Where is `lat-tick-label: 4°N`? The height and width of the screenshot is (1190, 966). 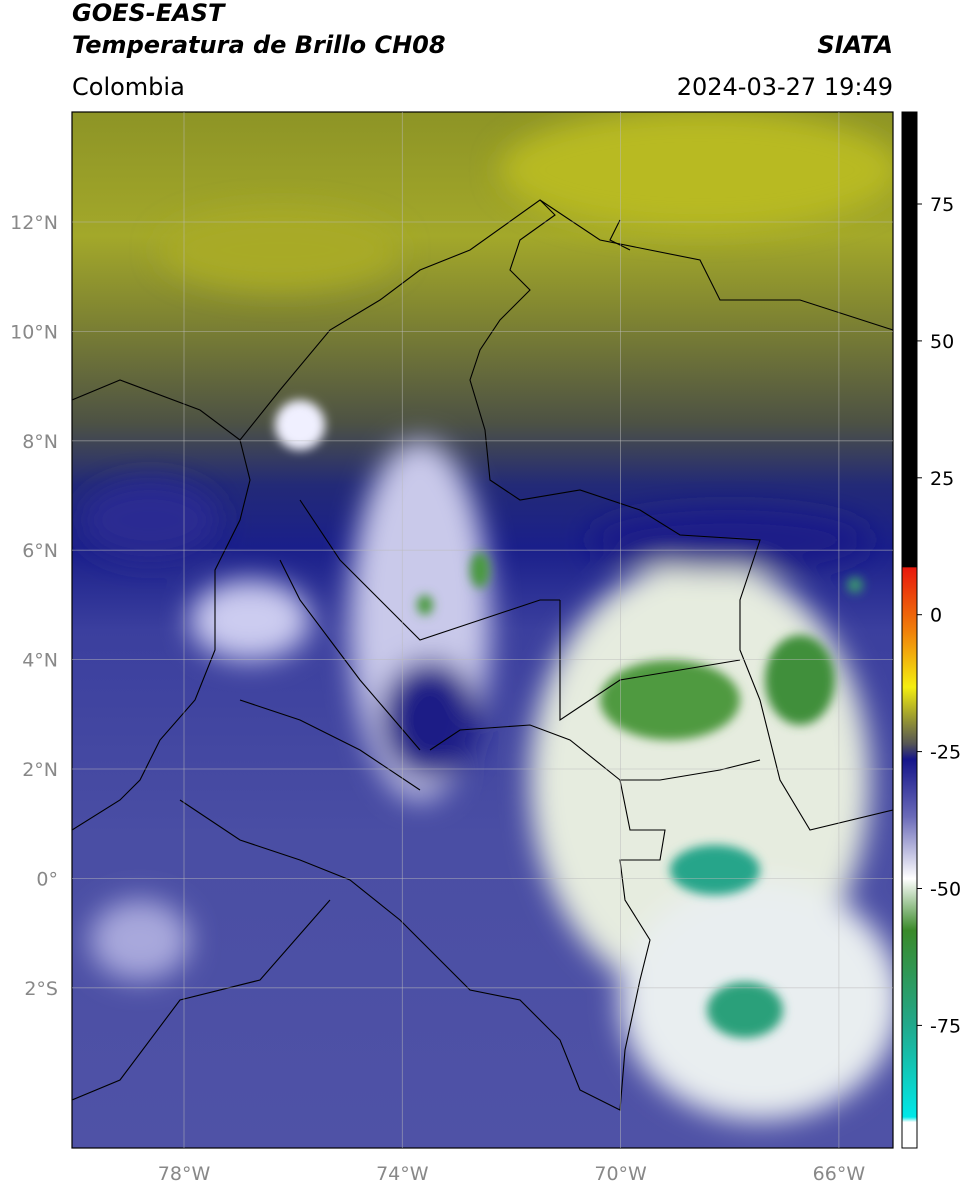 lat-tick-label: 4°N is located at coordinates (40, 661).